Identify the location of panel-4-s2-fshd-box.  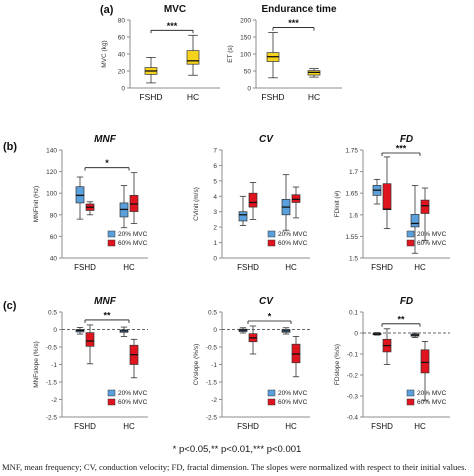
(253, 200).